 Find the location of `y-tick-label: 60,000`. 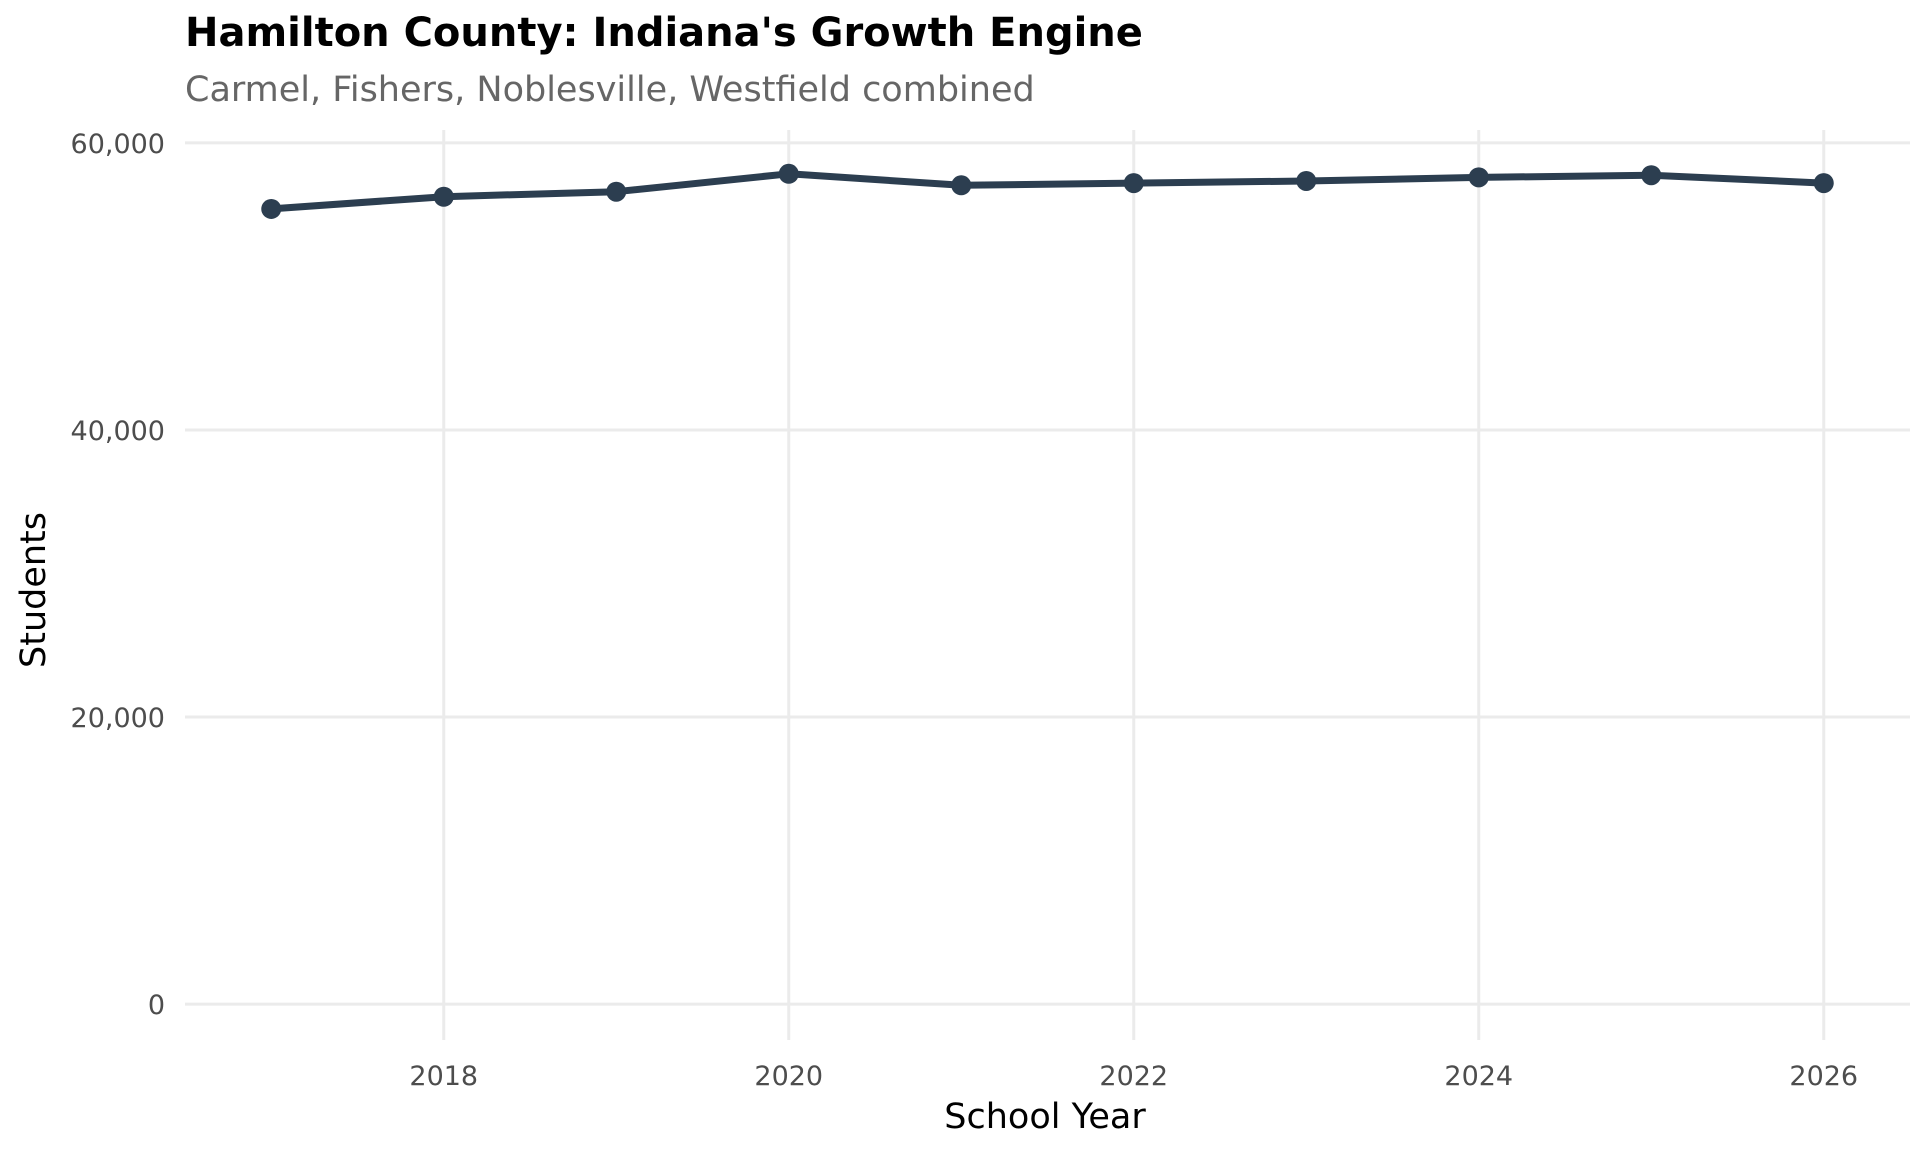

y-tick-label: 60,000 is located at coordinates (118, 144).